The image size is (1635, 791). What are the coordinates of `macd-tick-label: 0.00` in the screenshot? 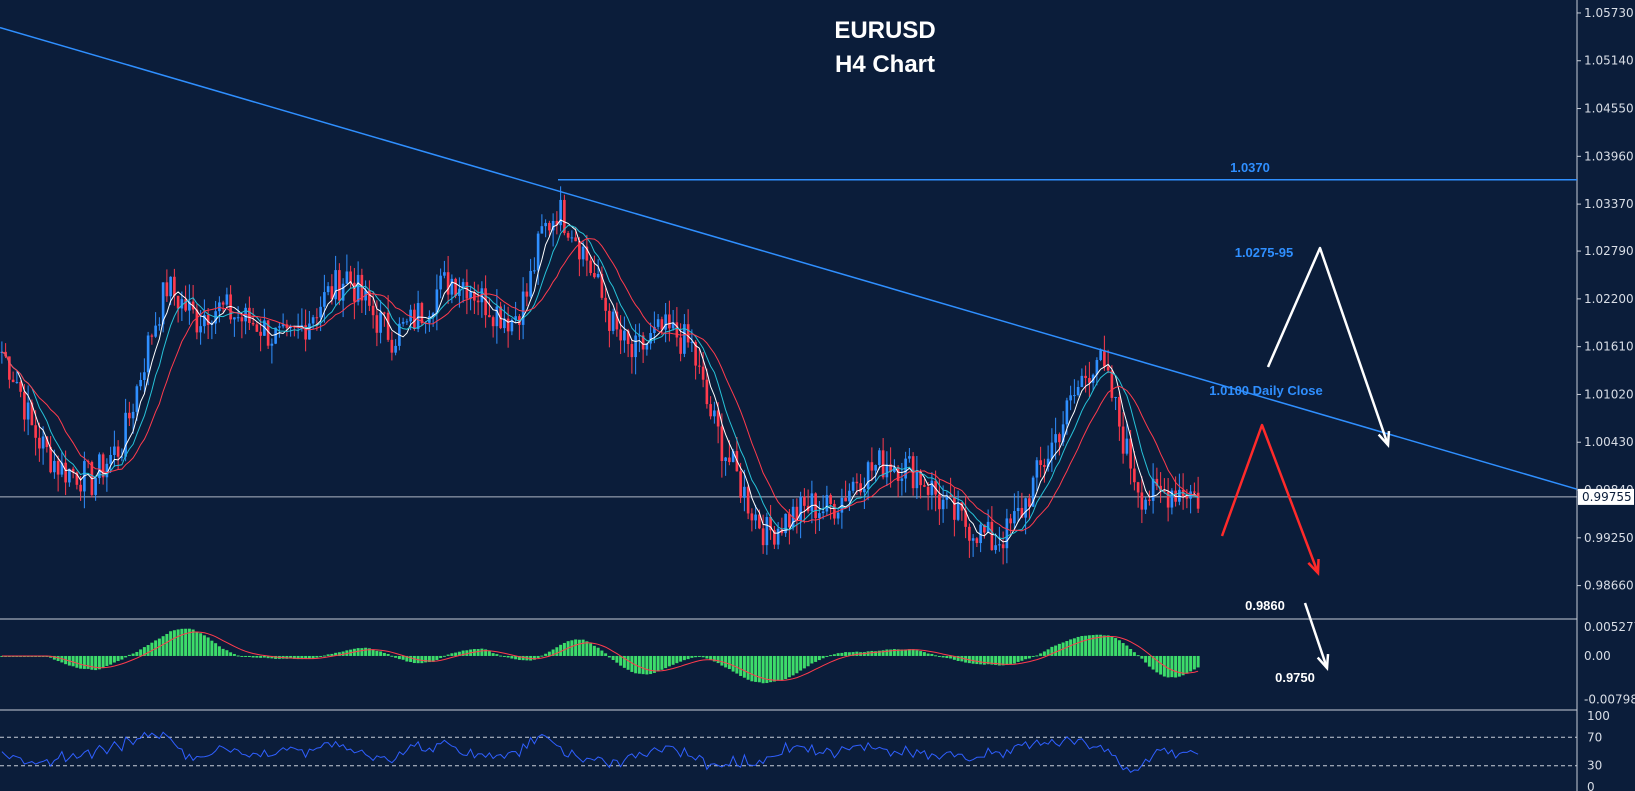 It's located at (1597, 656).